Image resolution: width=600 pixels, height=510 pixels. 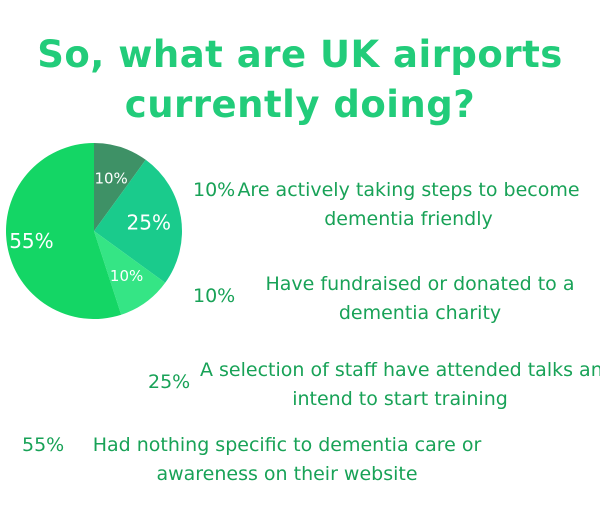 What do you see at coordinates (420, 284) in the screenshot?
I see `legend-text-2-line-1: Have fundraised or donated to a` at bounding box center [420, 284].